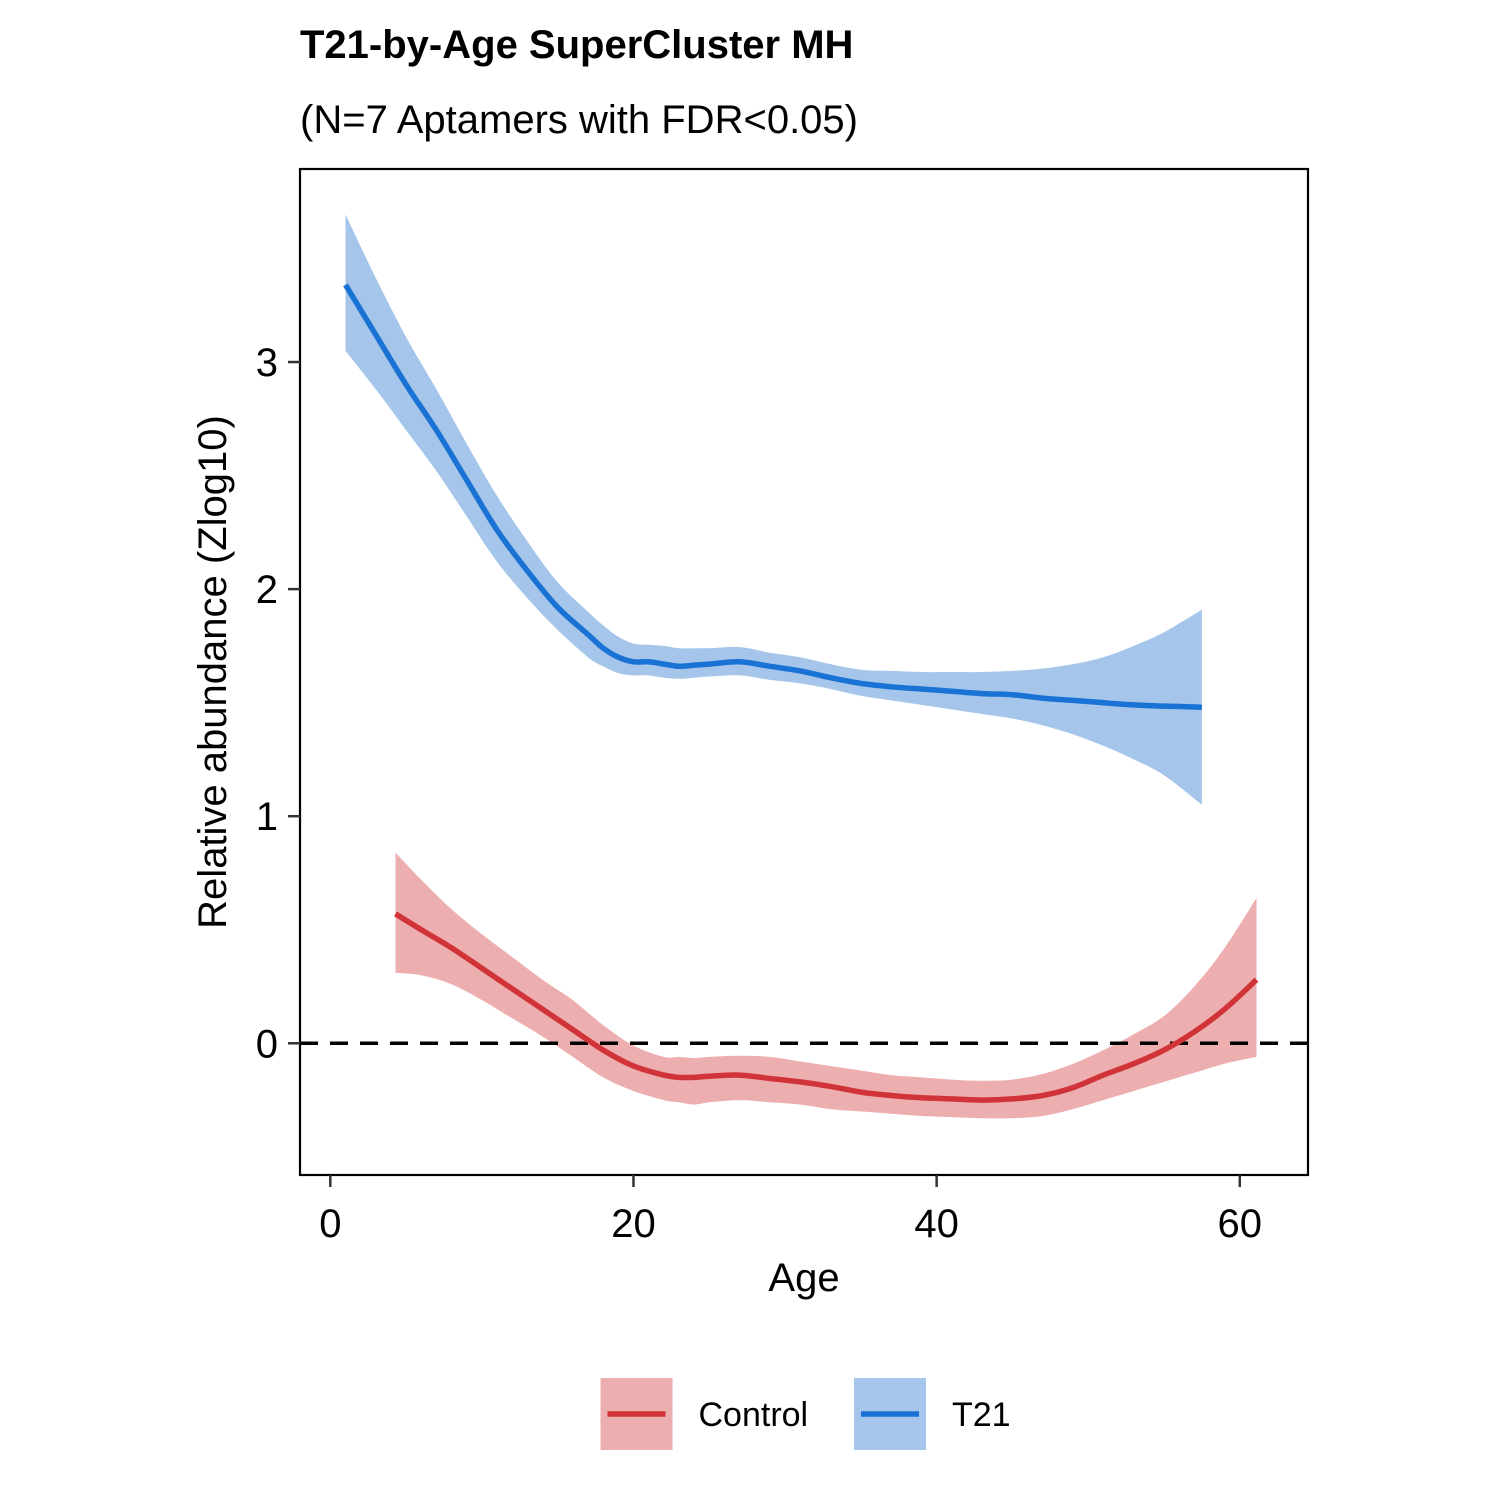 This screenshot has height=1500, width=1500. I want to click on legend-label-t21: T21, so click(981, 1415).